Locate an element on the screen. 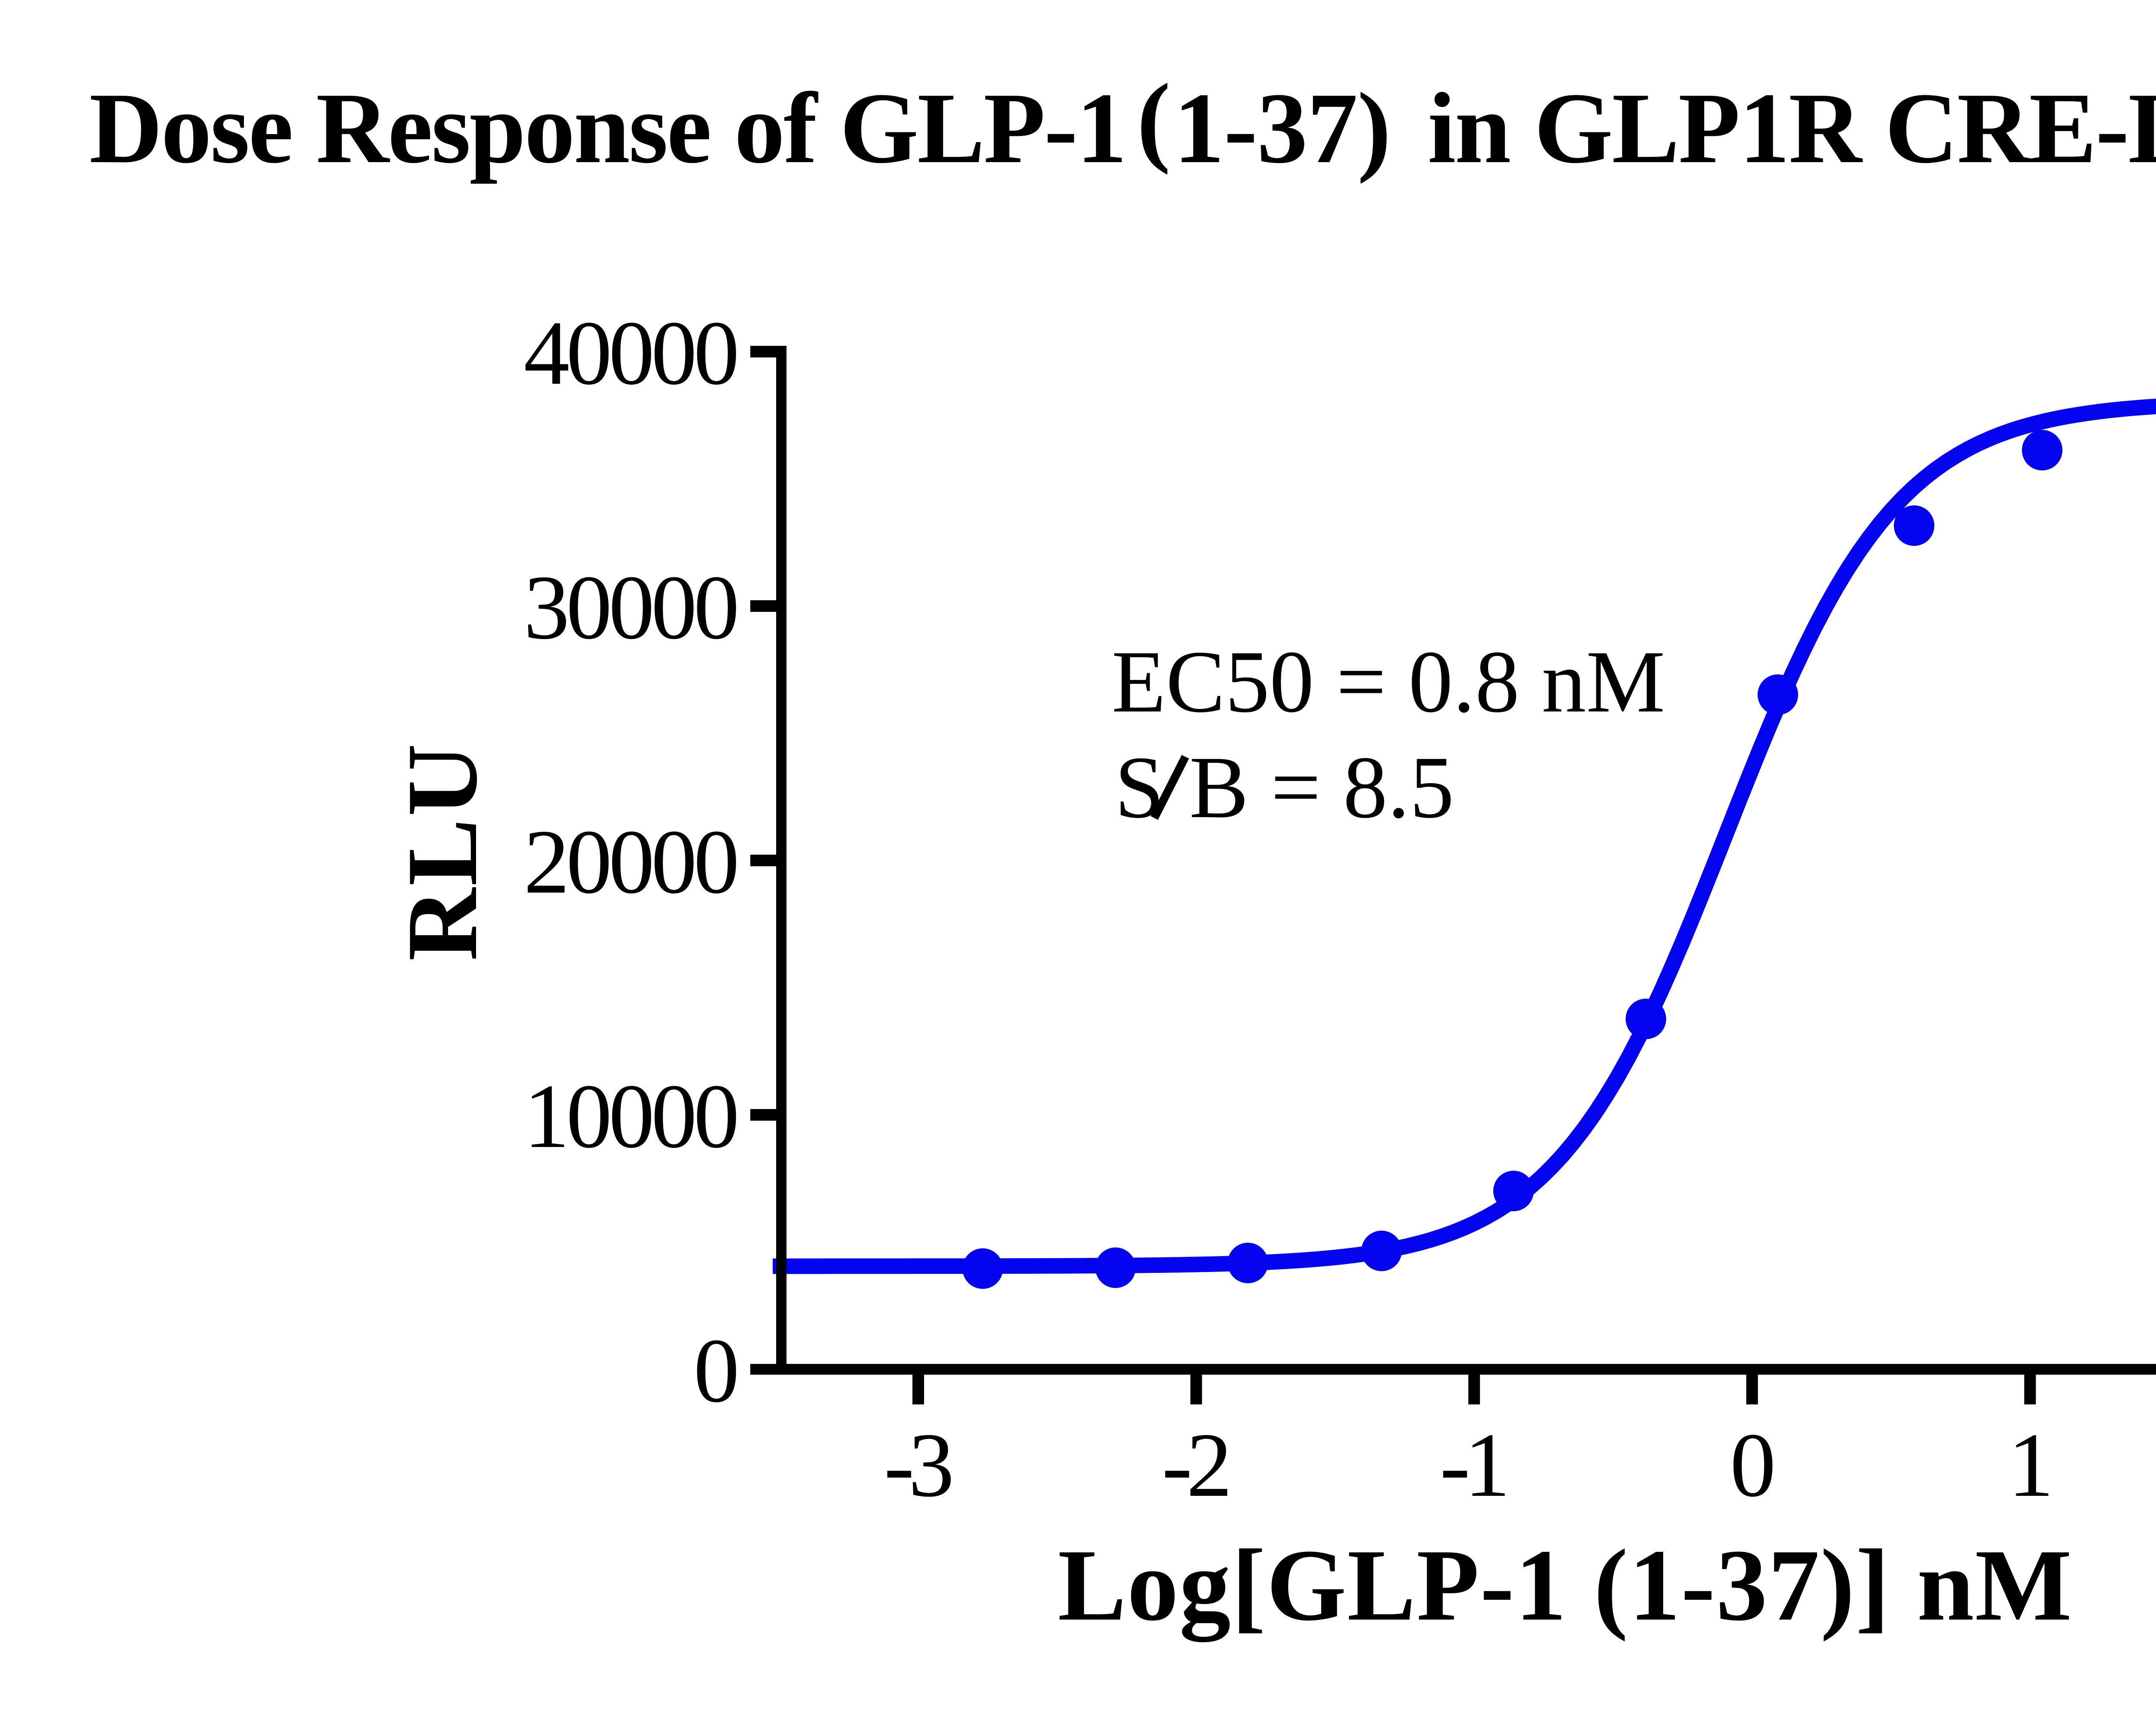 The height and width of the screenshot is (1711, 2156). svg-text: 1 is located at coordinates (2028, 1465).